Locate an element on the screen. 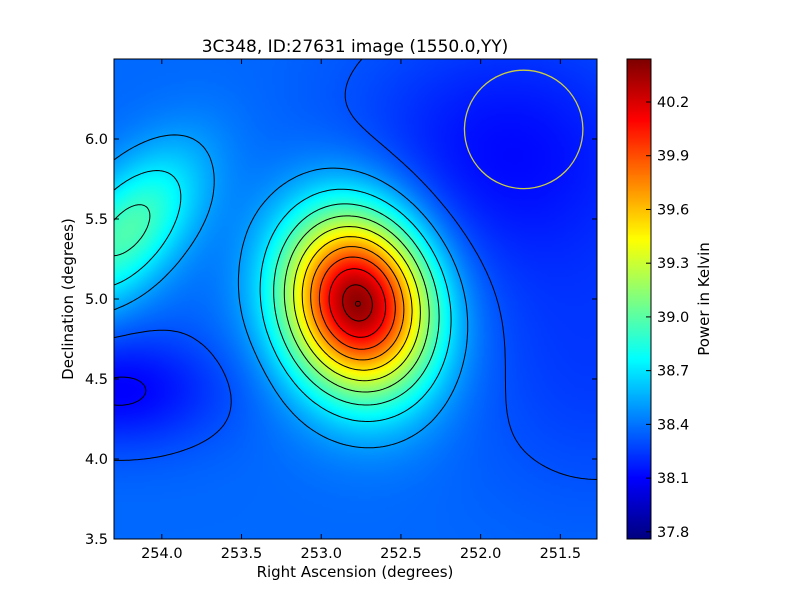 The image size is (800, 600). x-tick-label: 252.5 is located at coordinates (401, 554).